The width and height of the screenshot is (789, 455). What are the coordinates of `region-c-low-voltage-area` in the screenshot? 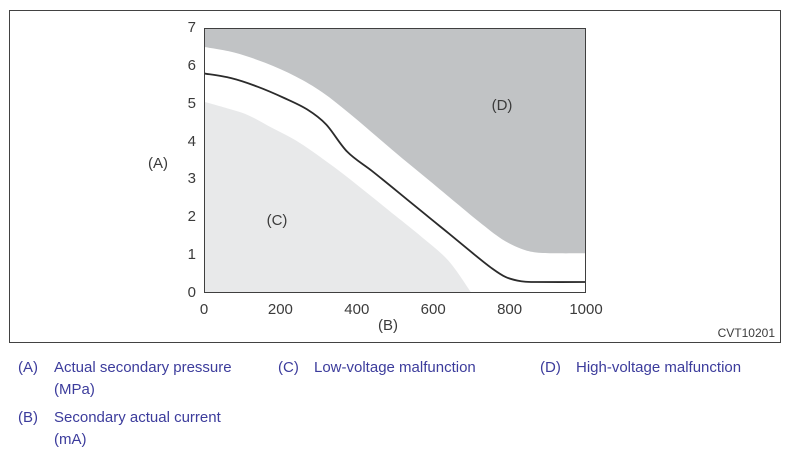 It's located at (338, 197).